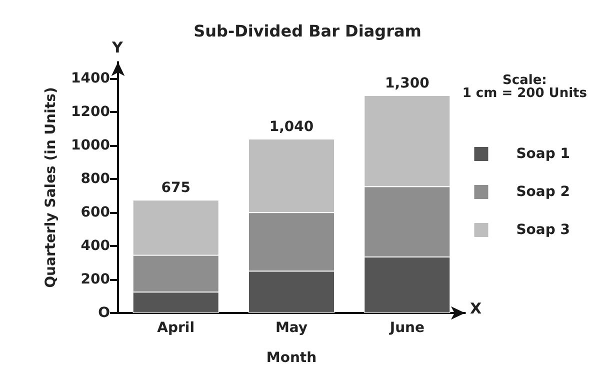 This screenshot has height=388, width=615. I want to click on text: X, so click(476, 309).